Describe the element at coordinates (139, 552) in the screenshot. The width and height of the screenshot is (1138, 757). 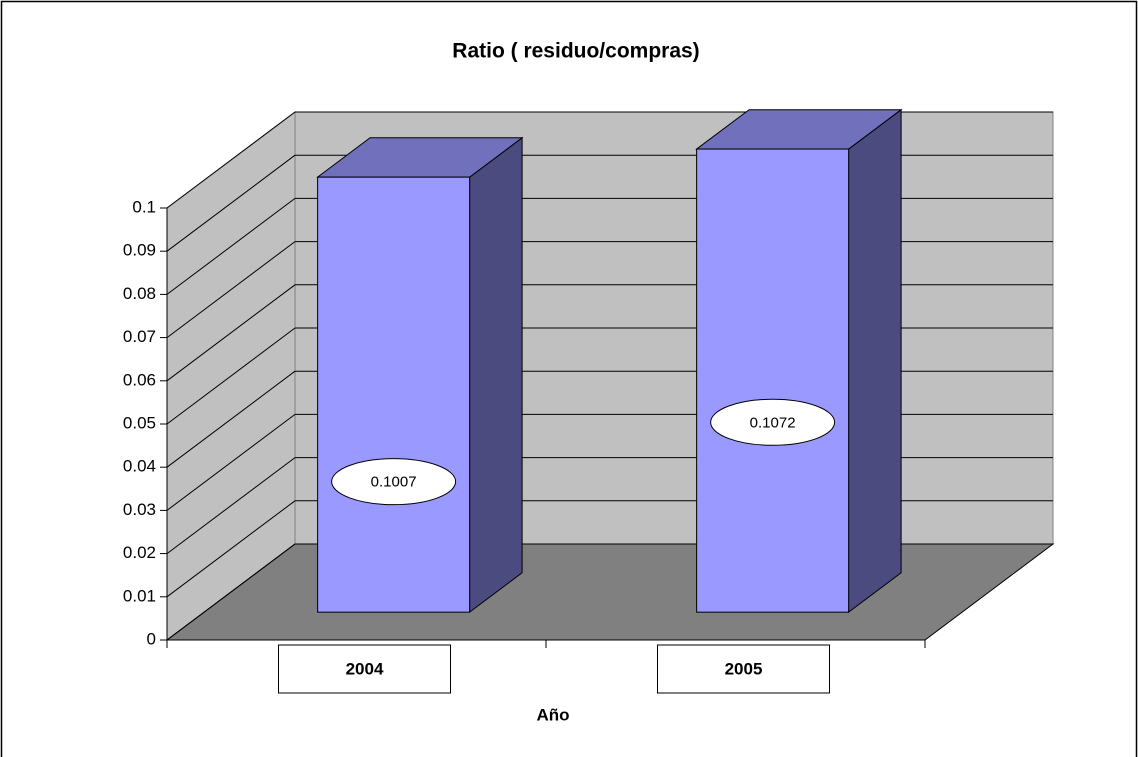
I see `y-tick-label: 0.02` at that location.